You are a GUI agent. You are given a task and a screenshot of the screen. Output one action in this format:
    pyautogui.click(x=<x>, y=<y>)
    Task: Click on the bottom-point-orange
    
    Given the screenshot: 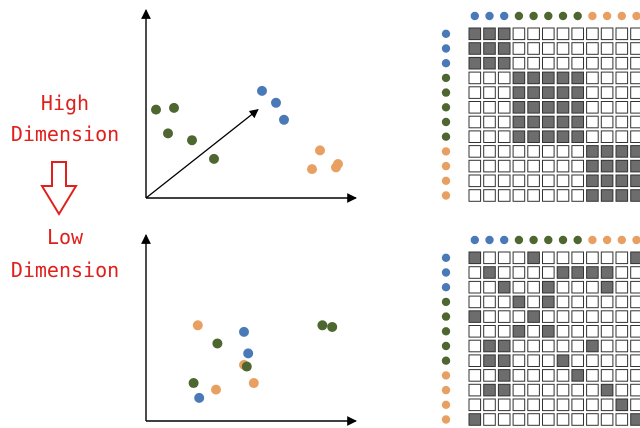 What is the action you would take?
    pyautogui.click(x=197, y=325)
    